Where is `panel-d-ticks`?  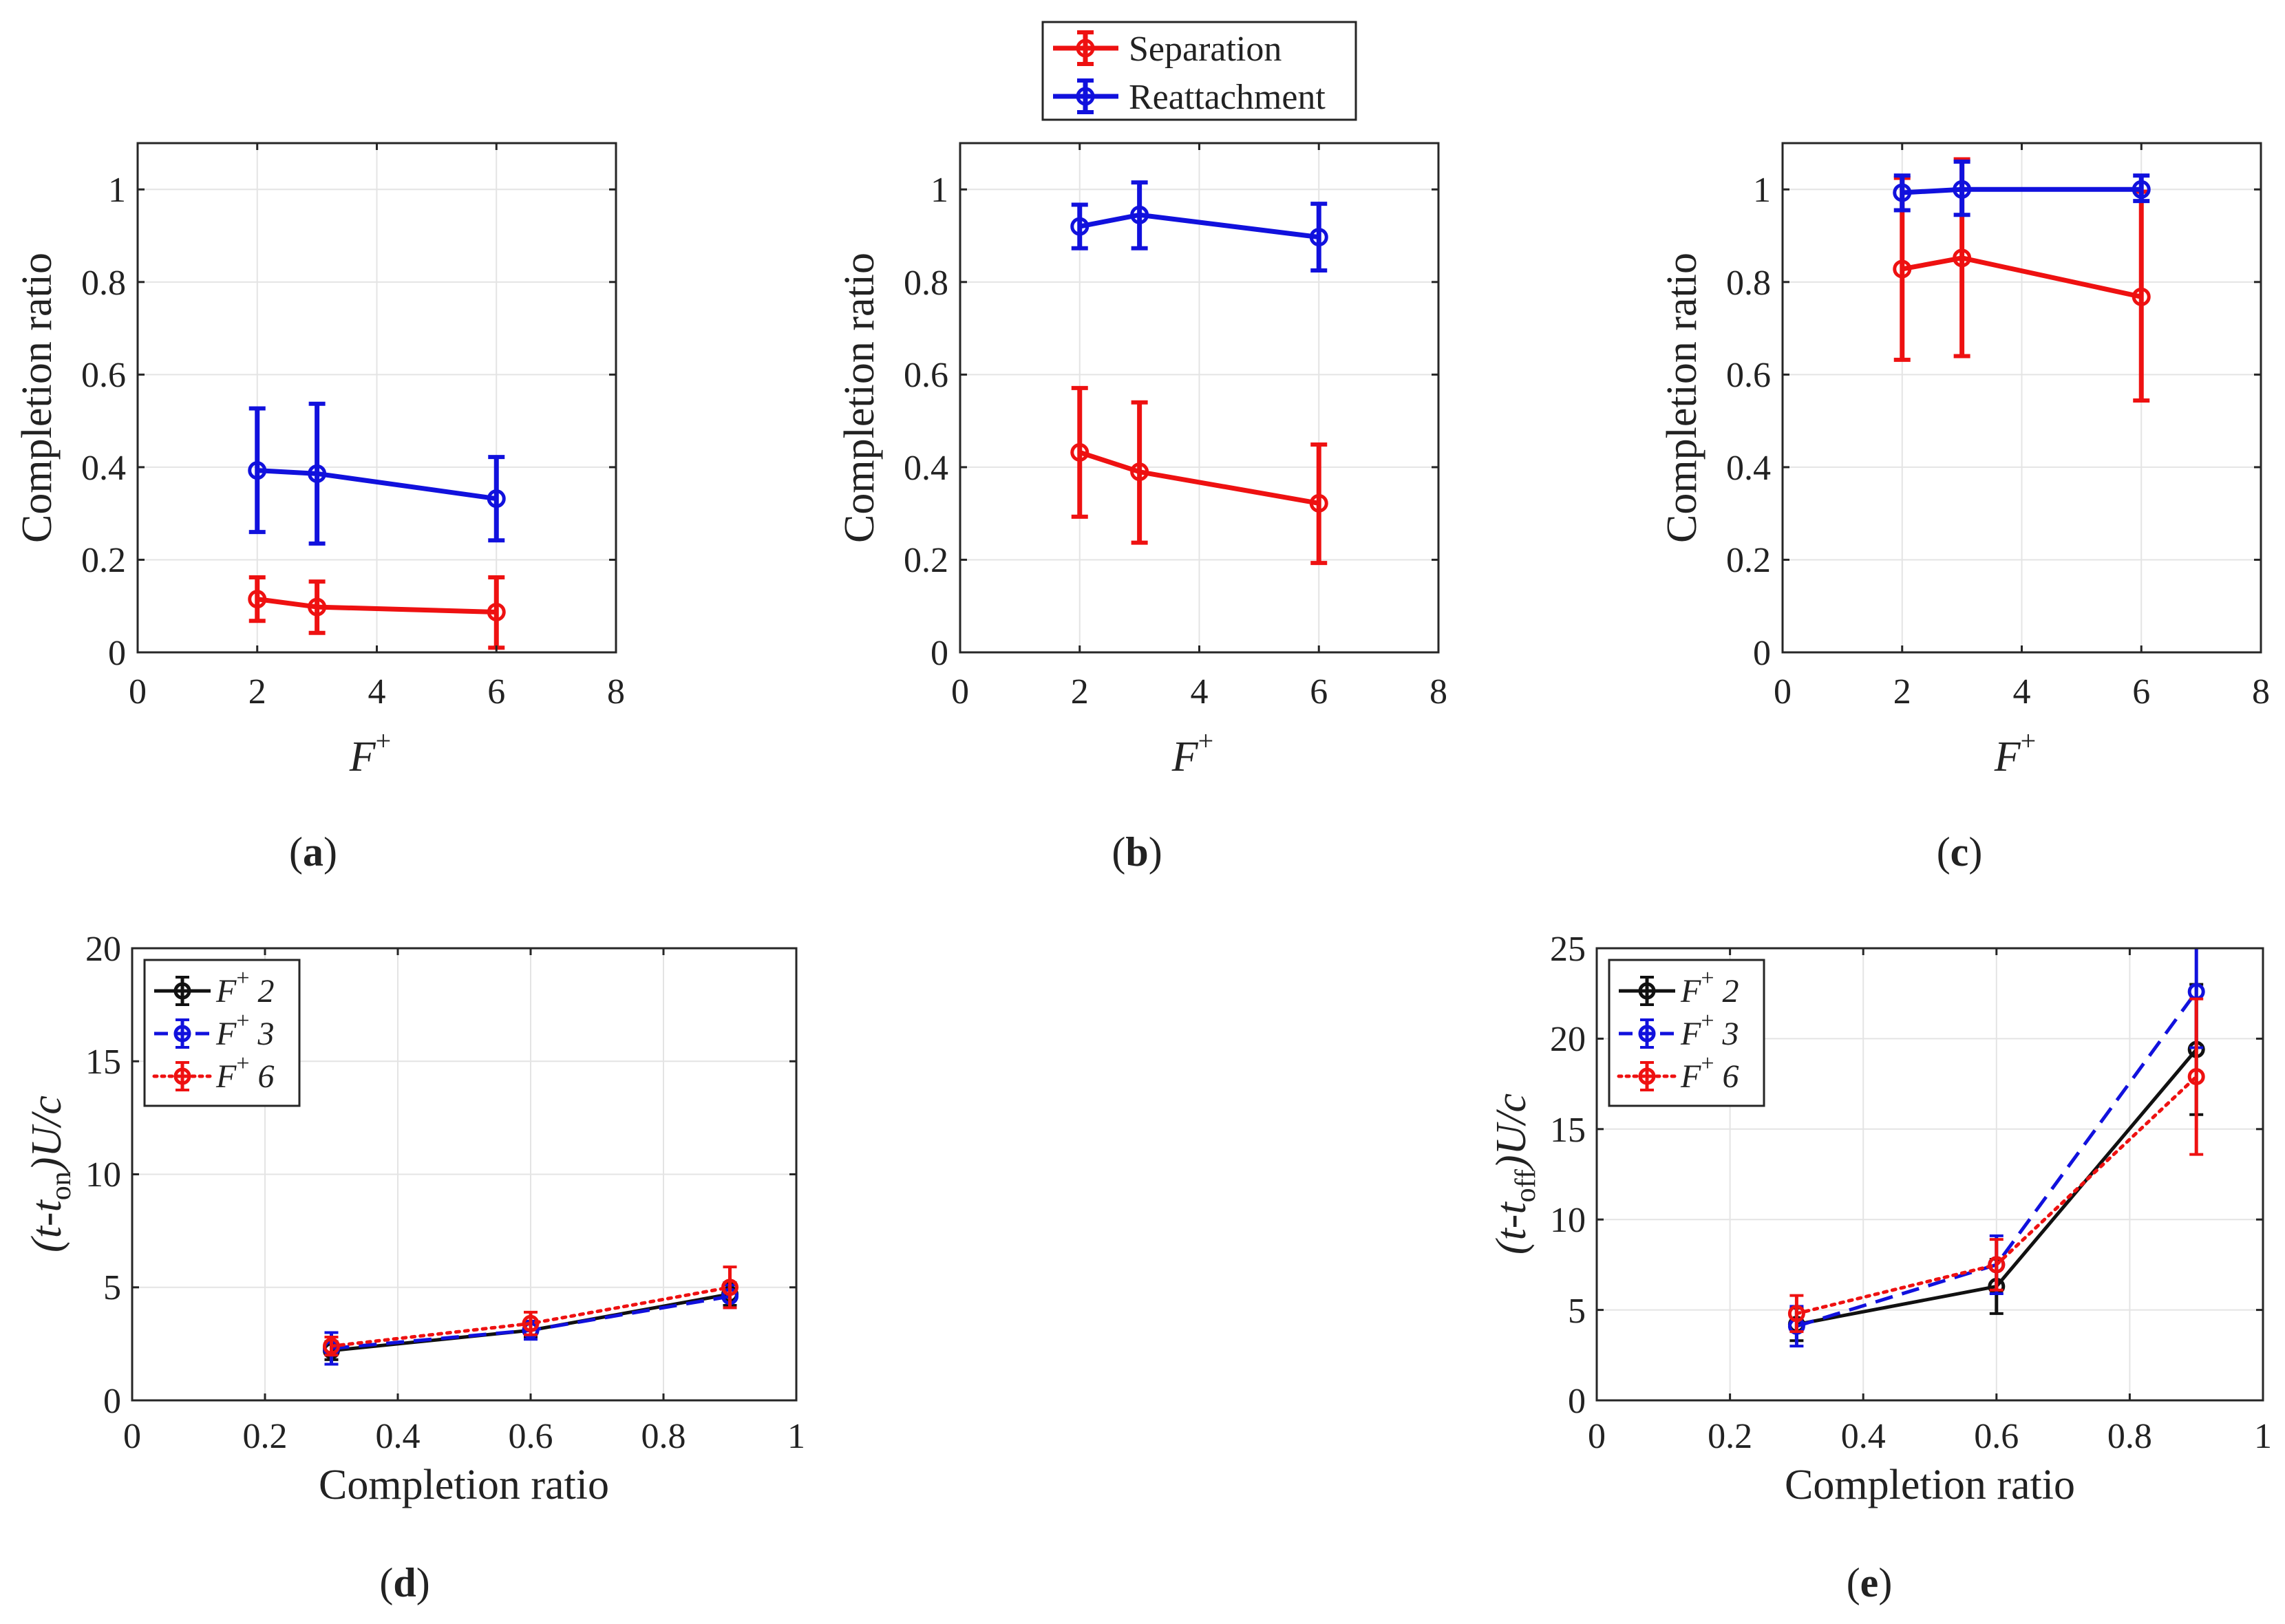
panel-d-ticks is located at coordinates (464, 1174).